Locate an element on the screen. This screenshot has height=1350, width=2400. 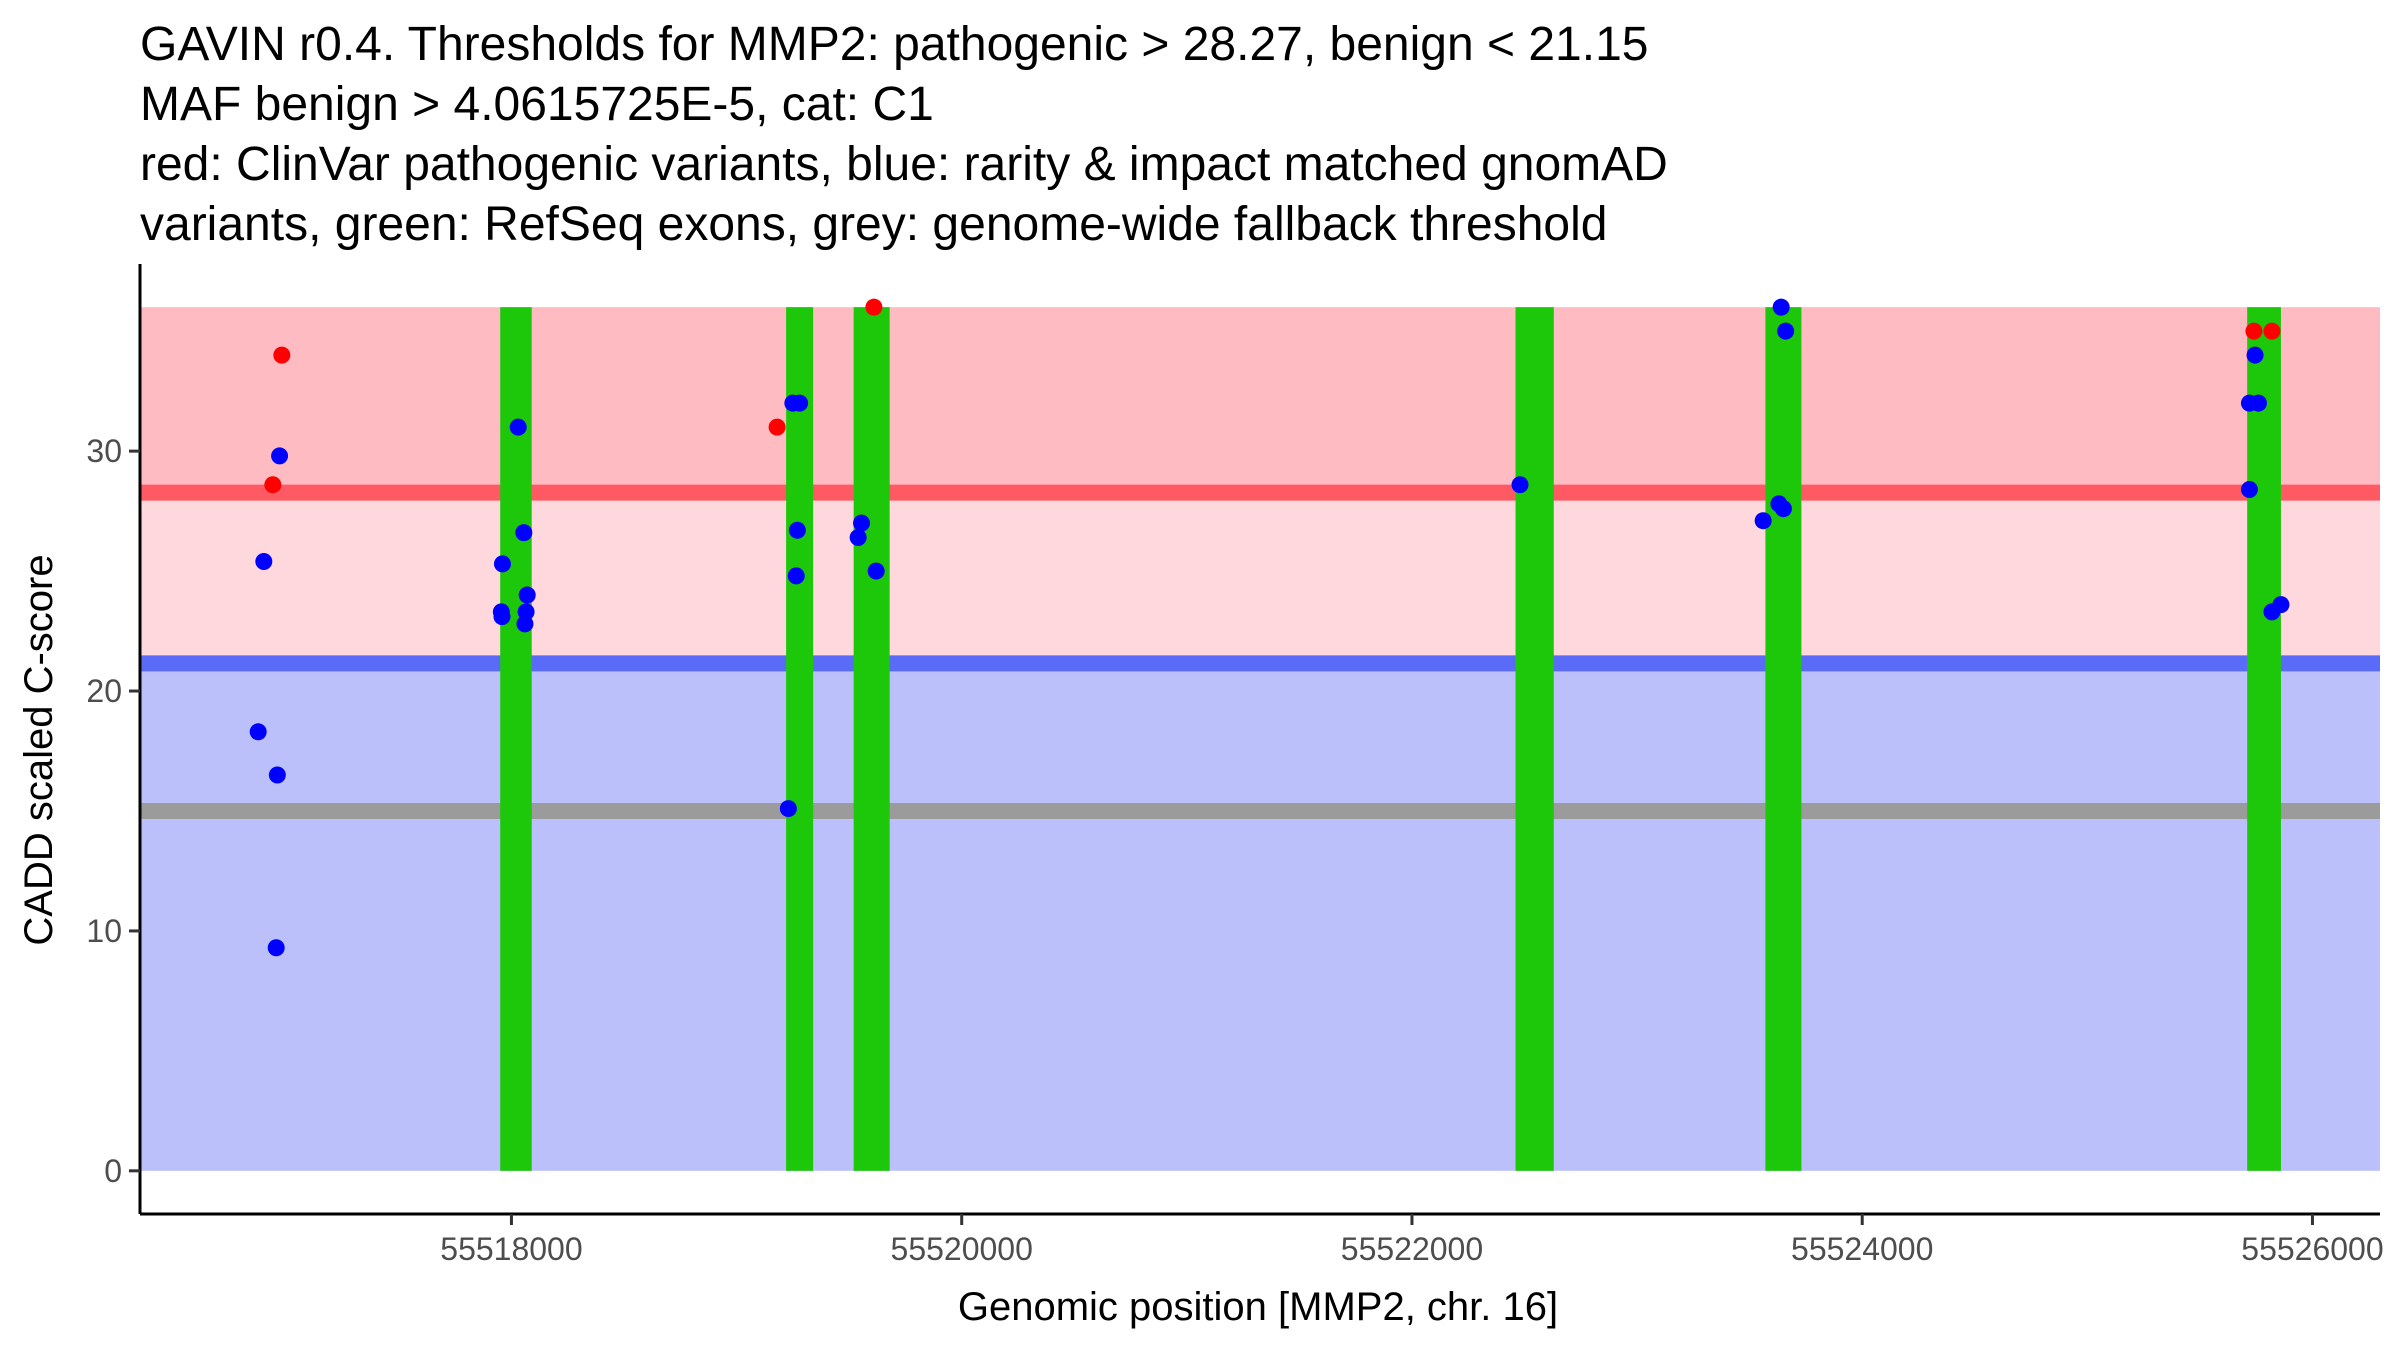
region-intermediate is located at coordinates (1260, 578).